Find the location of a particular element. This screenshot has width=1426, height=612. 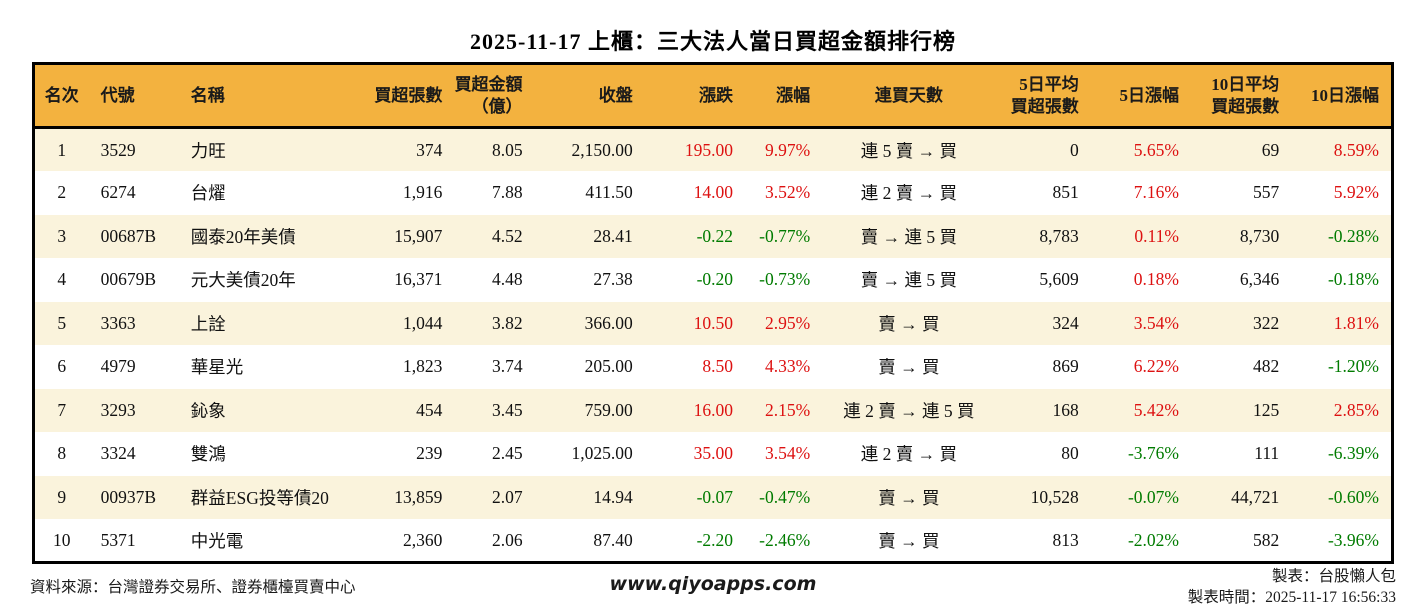

cell-avg10_volume: 44,721 is located at coordinates (1255, 496).